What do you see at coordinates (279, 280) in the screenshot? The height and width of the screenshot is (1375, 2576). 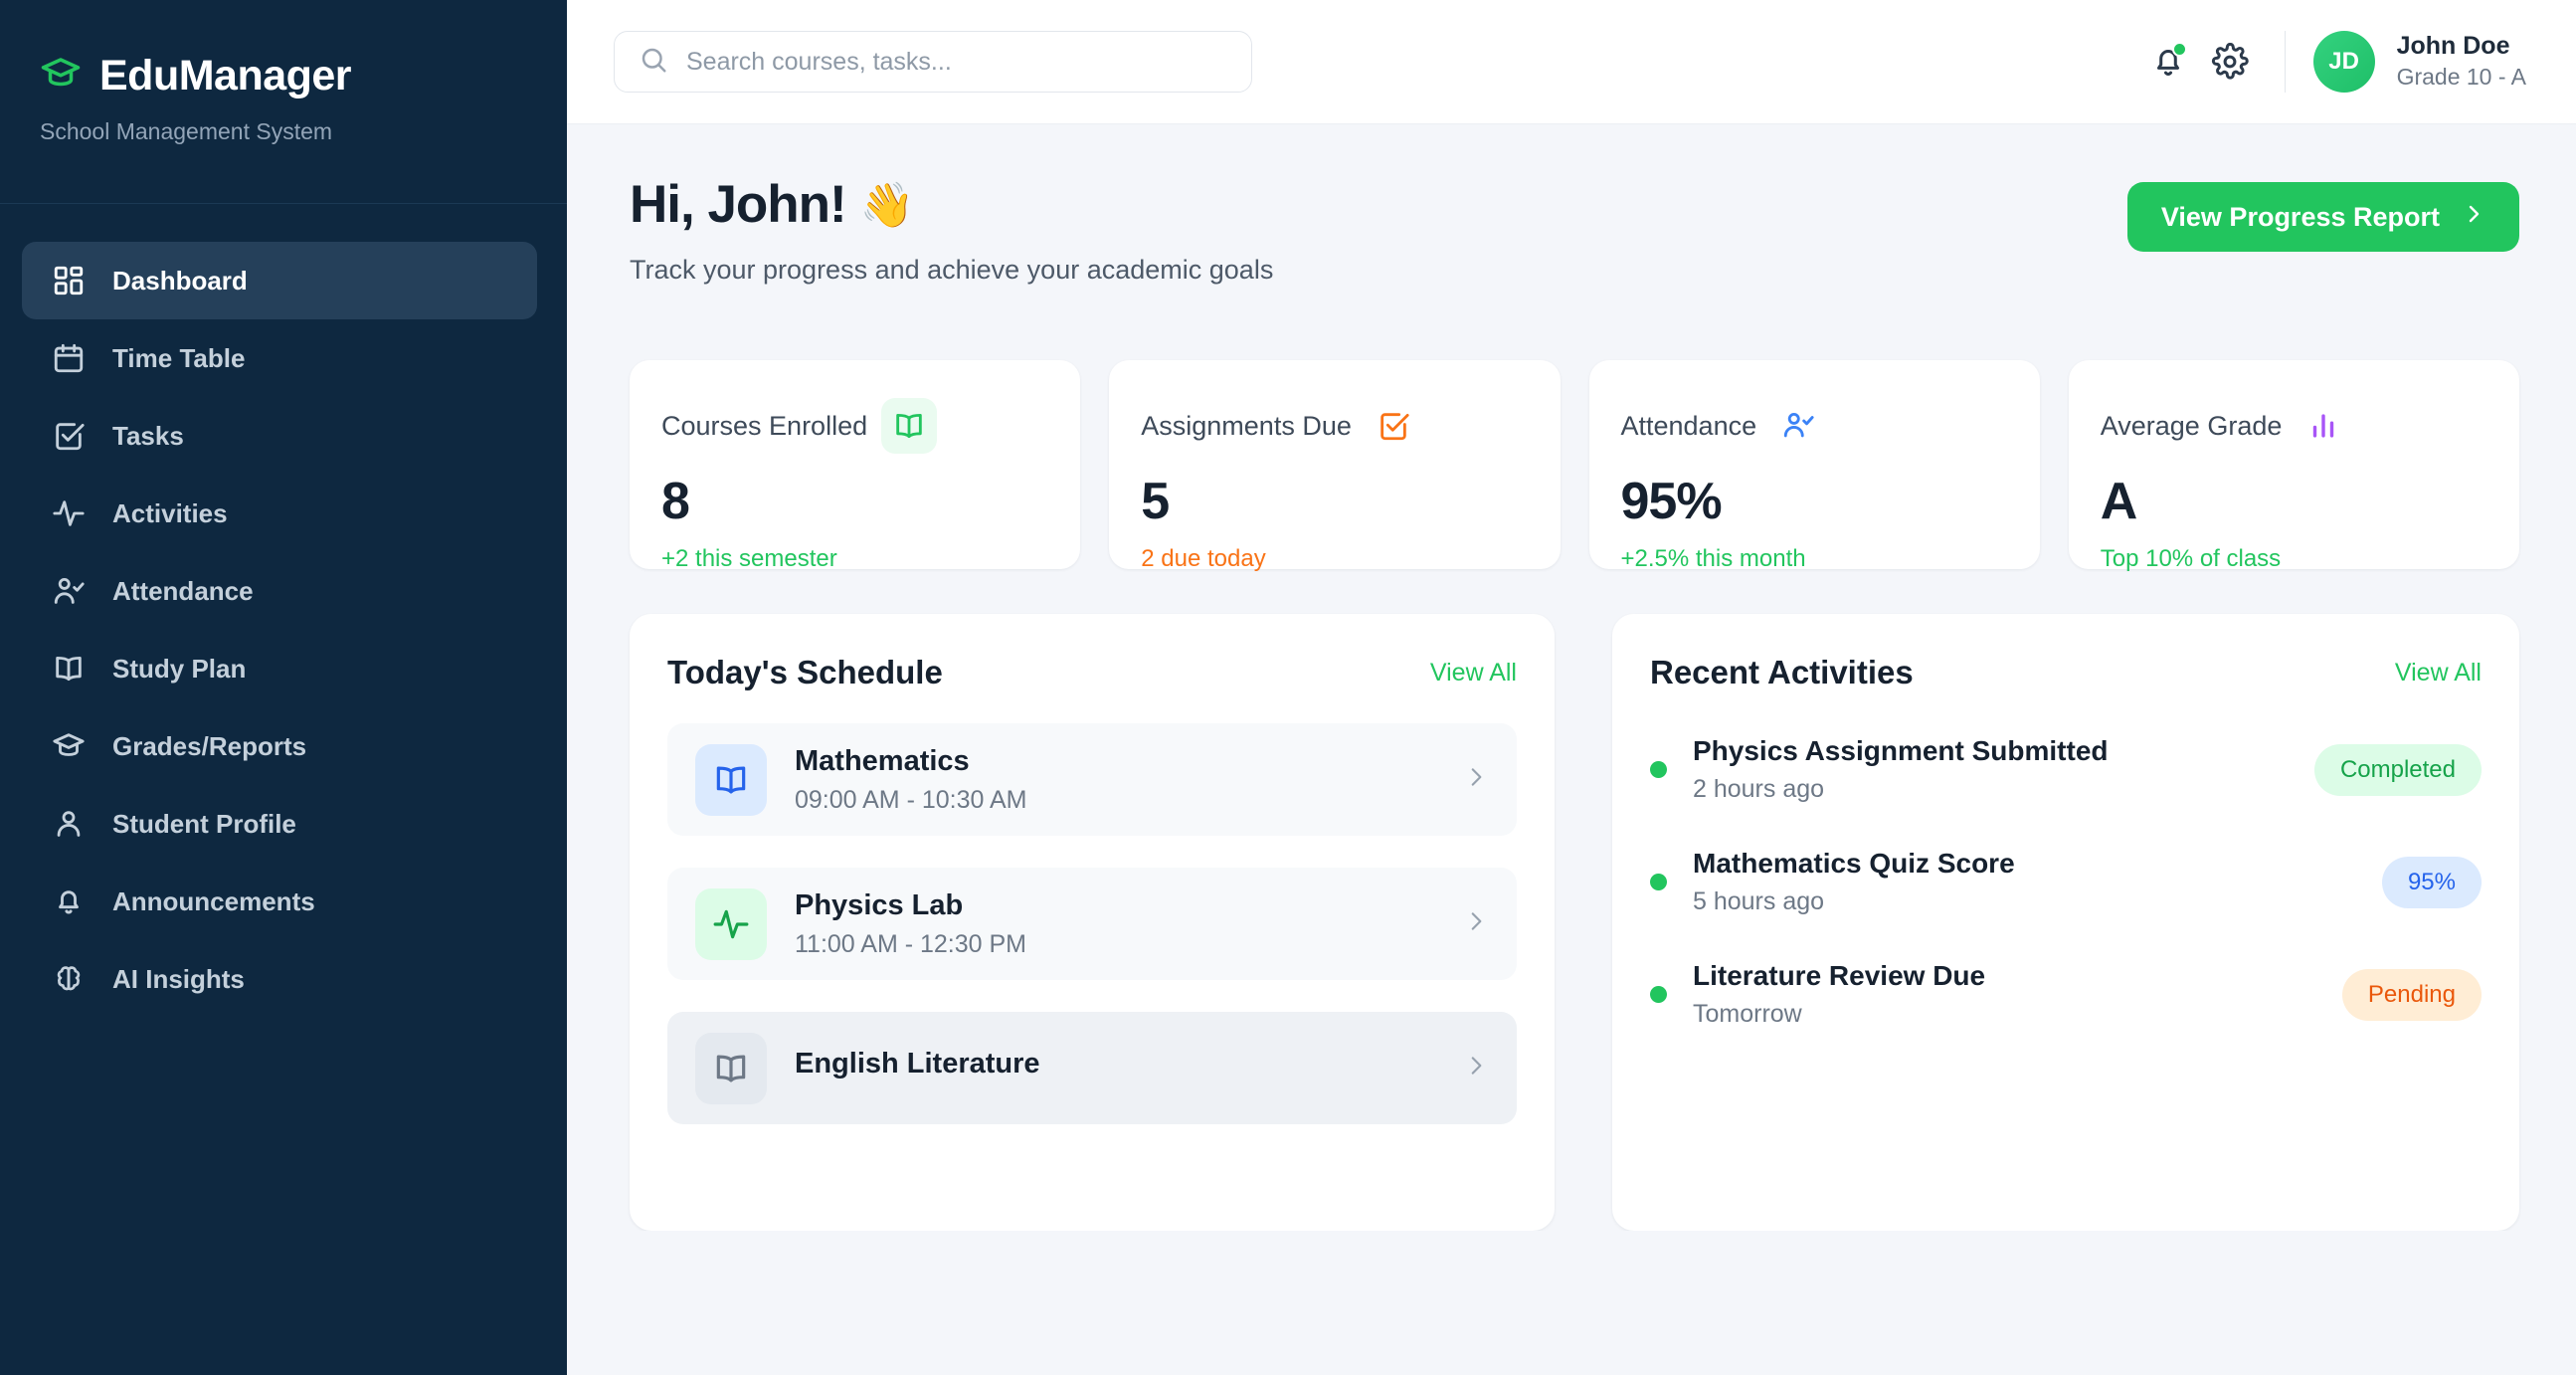 I see `sidebar-item-dashboard: Dashboard` at bounding box center [279, 280].